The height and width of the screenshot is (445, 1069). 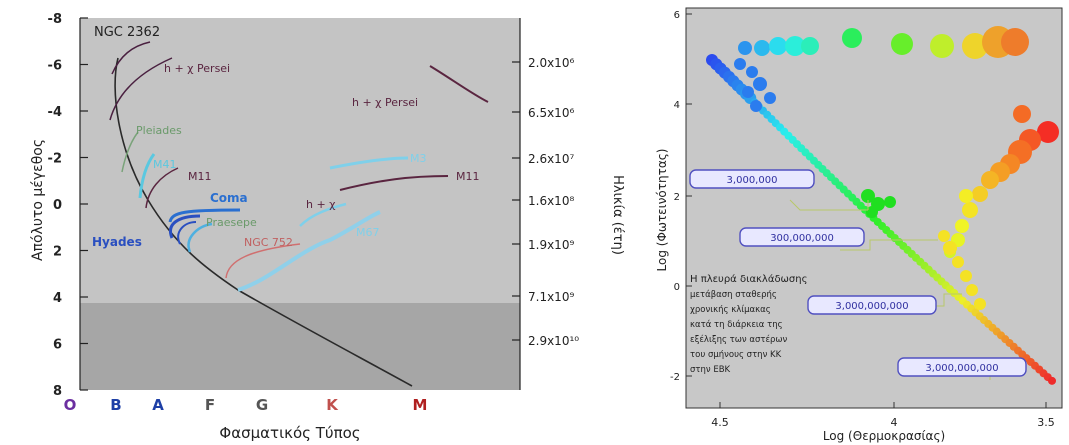 I want to click on annotation-line: χρονικής κλίμακας, so click(x=730, y=310).